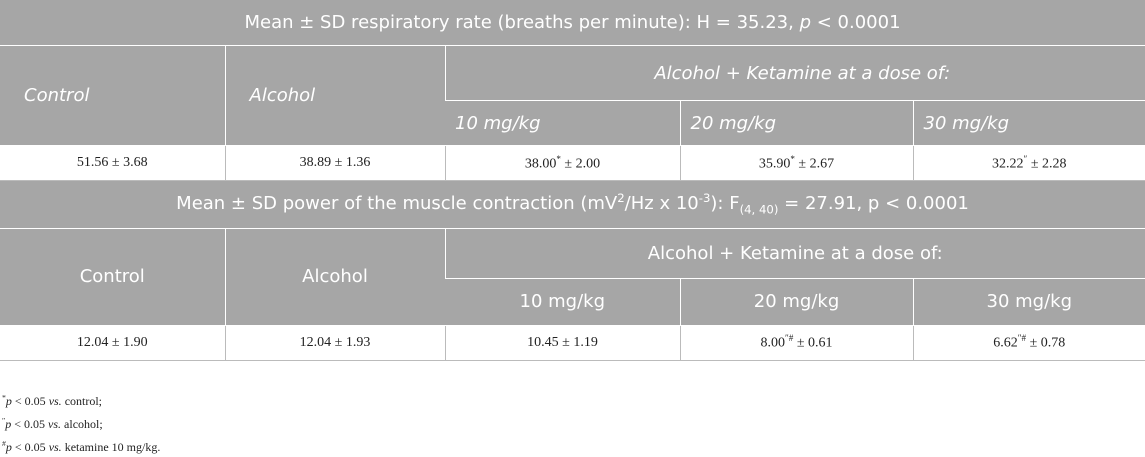 The image size is (1145, 457). Describe the element at coordinates (4, 443) in the screenshot. I see `text-run: #` at that location.